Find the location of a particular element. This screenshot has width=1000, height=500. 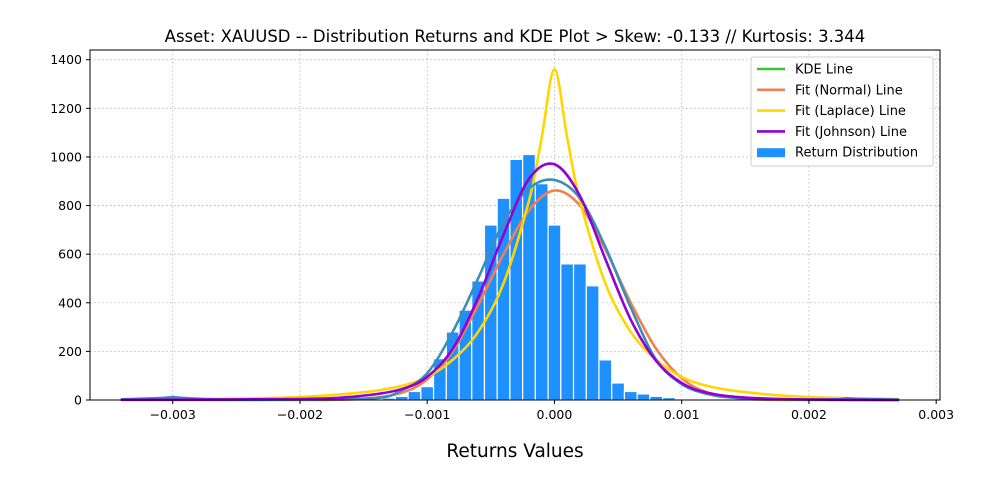

x-axis-label: Returns Values is located at coordinates (514, 451).